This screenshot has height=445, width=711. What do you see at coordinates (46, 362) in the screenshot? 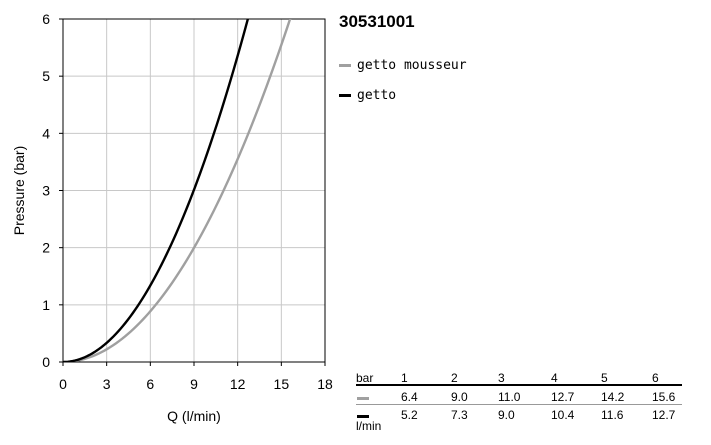
I see `y-tick-label-0: 0` at bounding box center [46, 362].